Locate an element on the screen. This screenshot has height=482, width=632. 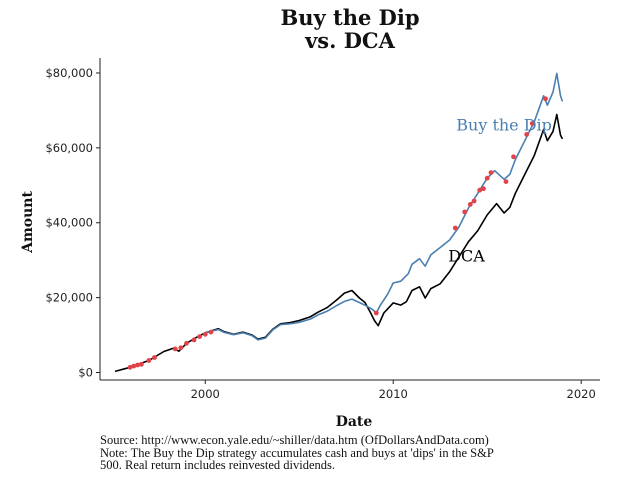
x-axis-ticks: 2000 2010 2020 is located at coordinates (393, 390).